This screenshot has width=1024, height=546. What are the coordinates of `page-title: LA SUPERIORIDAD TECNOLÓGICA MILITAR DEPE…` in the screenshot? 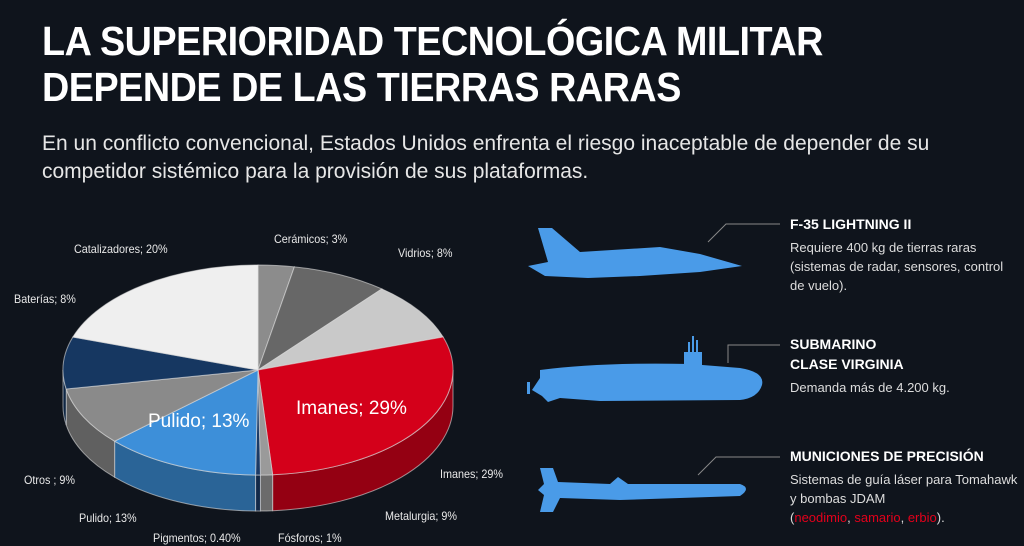 It's located at (432, 64).